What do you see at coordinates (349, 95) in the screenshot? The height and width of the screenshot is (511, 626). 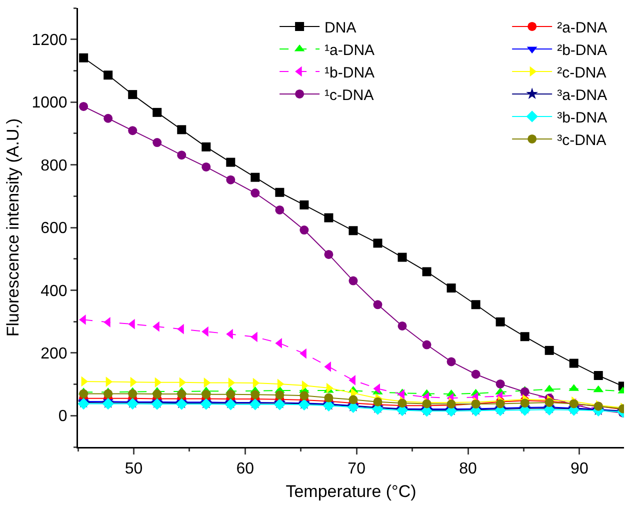 I see `legend-label: ¹c-DNA` at bounding box center [349, 95].